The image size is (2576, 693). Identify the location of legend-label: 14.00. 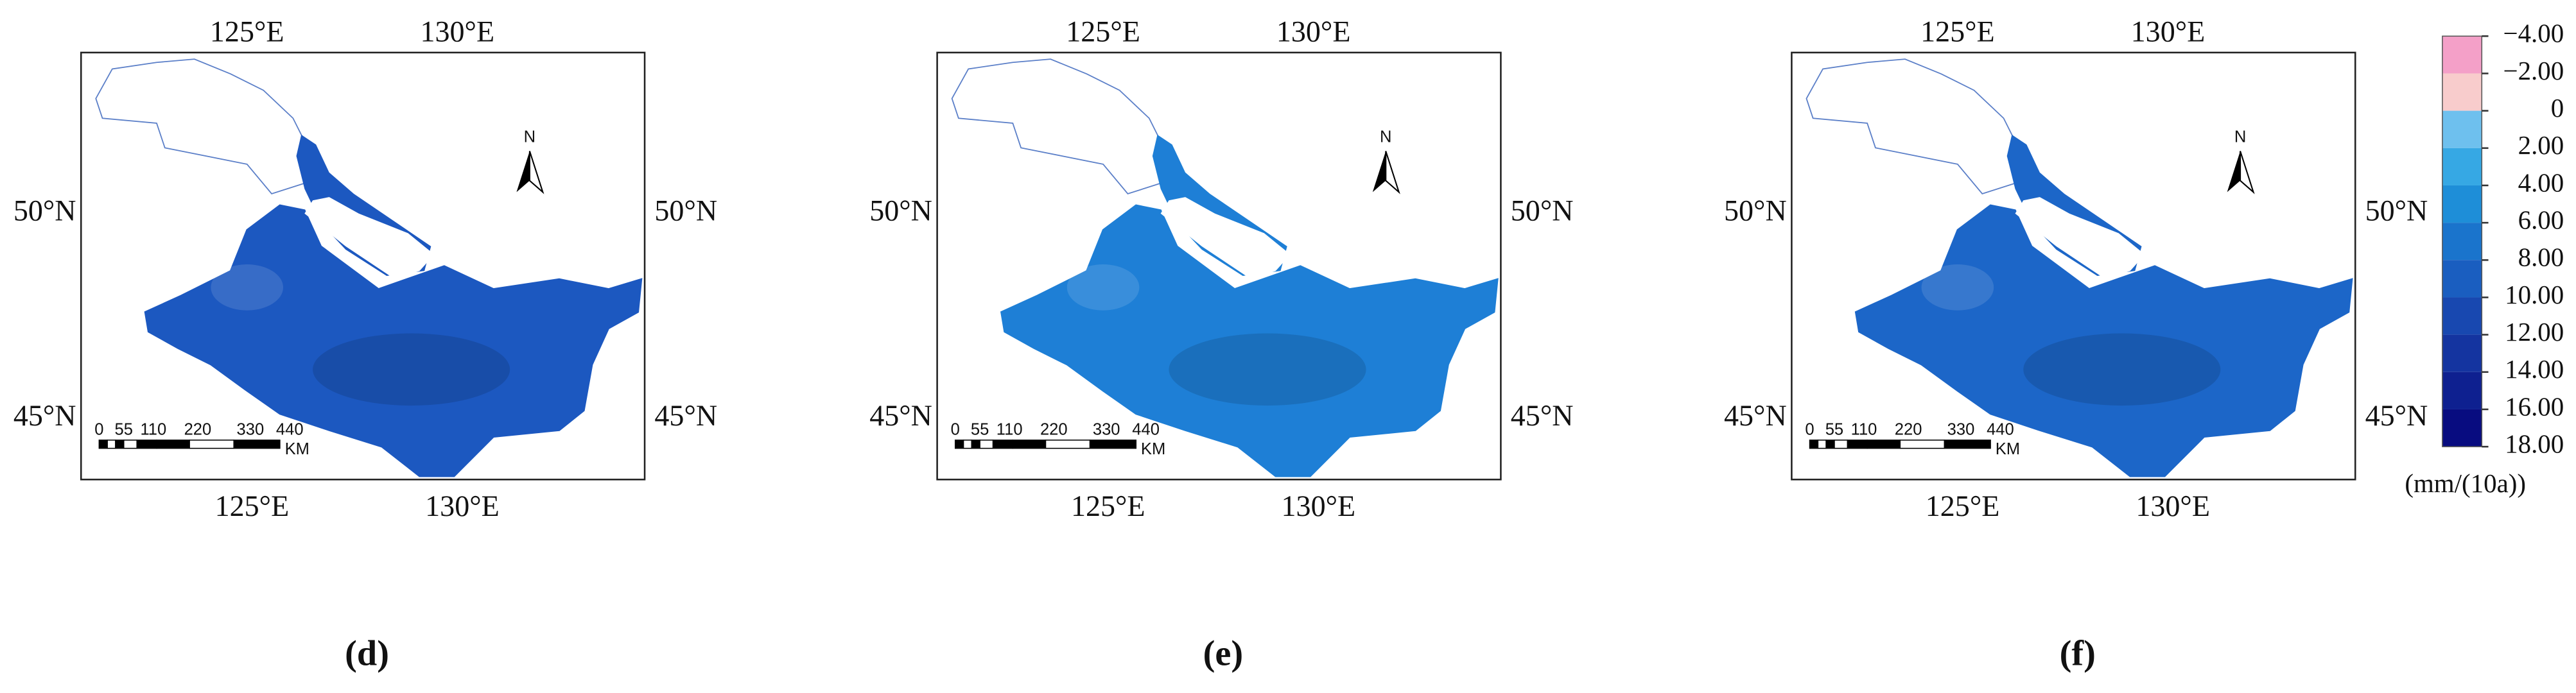
(2534, 370).